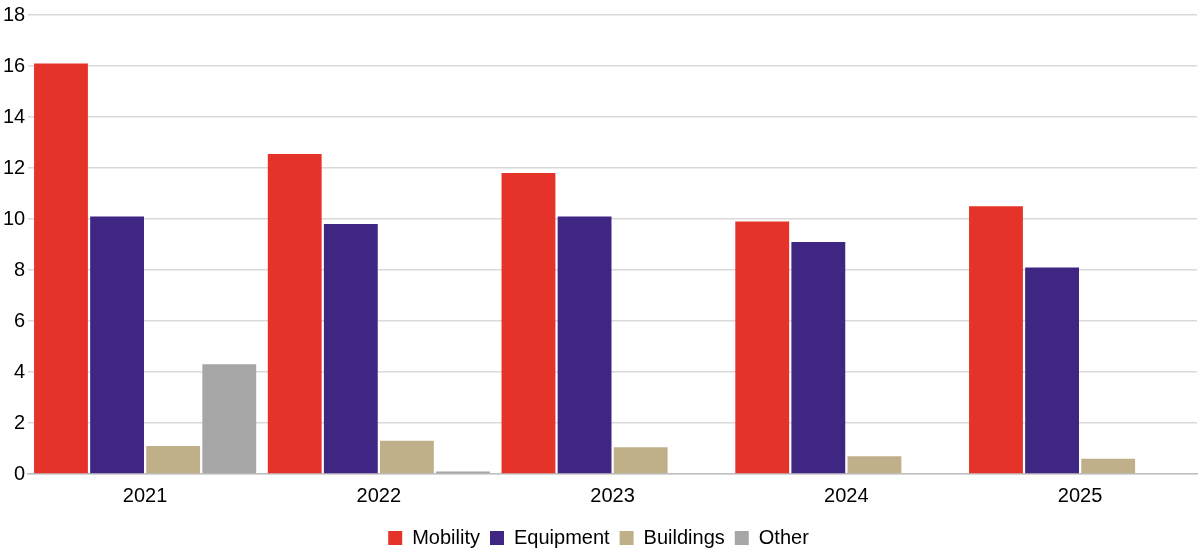  I want to click on y-tick-label: 14, so click(14, 115).